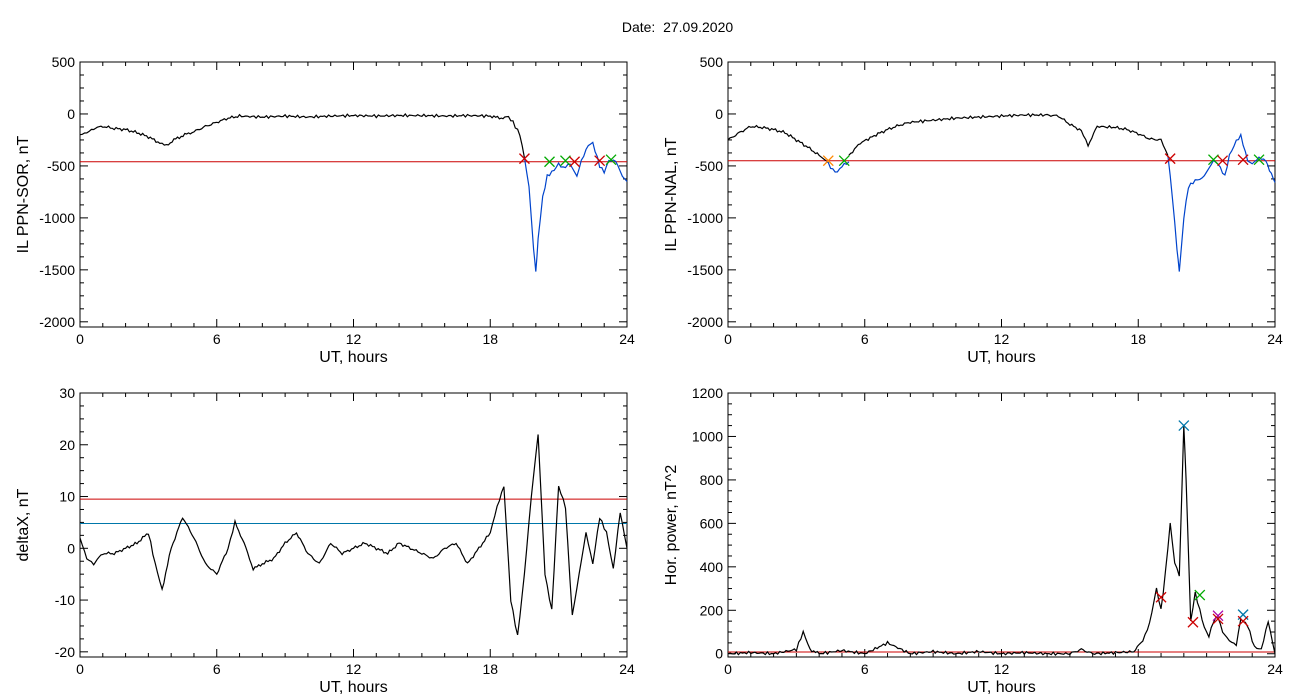  What do you see at coordinates (712, 523) in the screenshot?
I see `y-tick-label: 600` at bounding box center [712, 523].